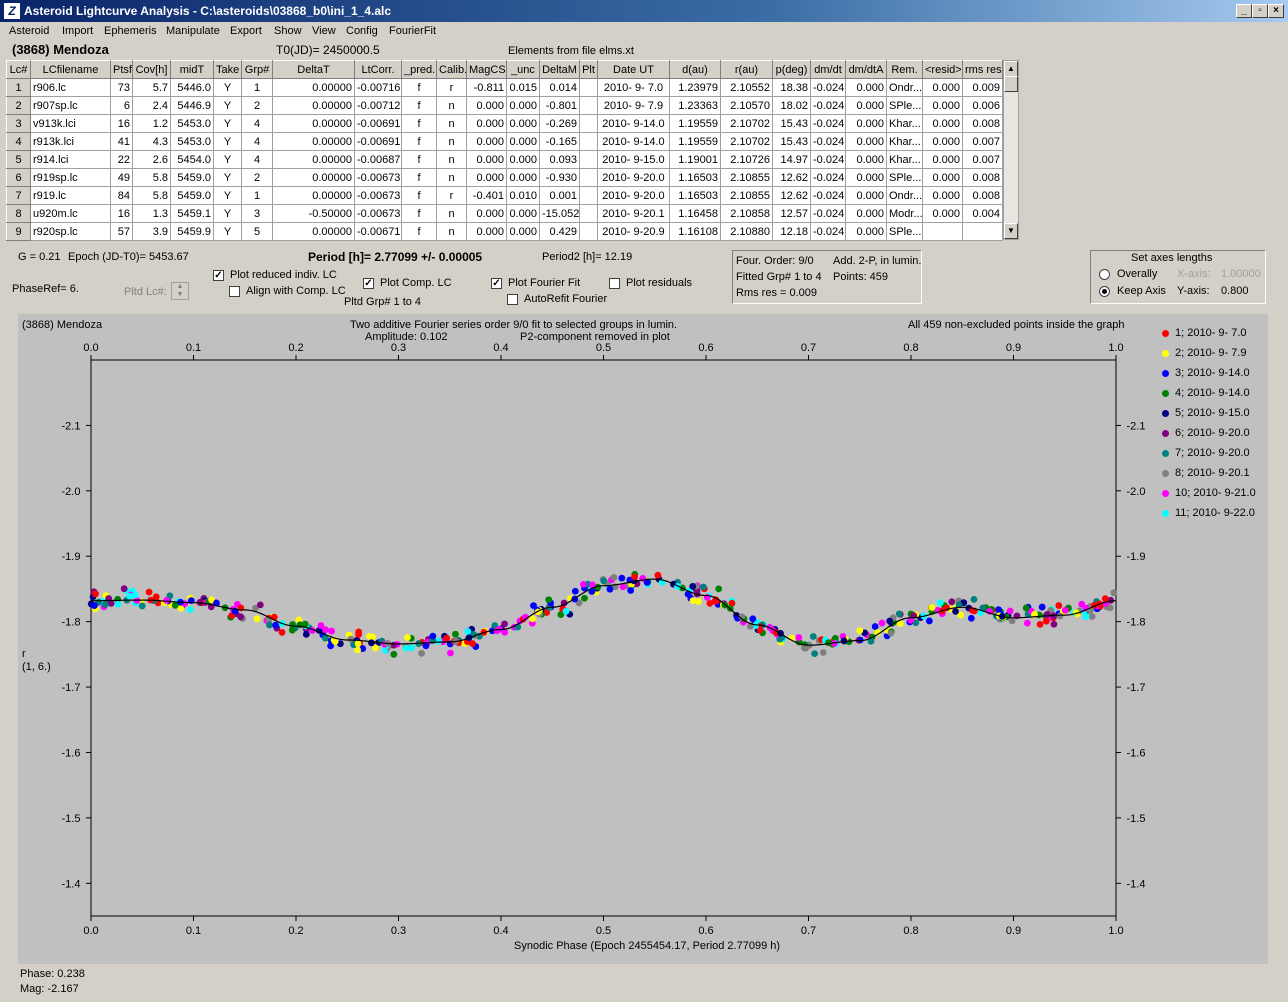 The height and width of the screenshot is (1002, 1288). Describe the element at coordinates (866, 69) in the screenshot. I see `column-header: dm/dtA` at that location.